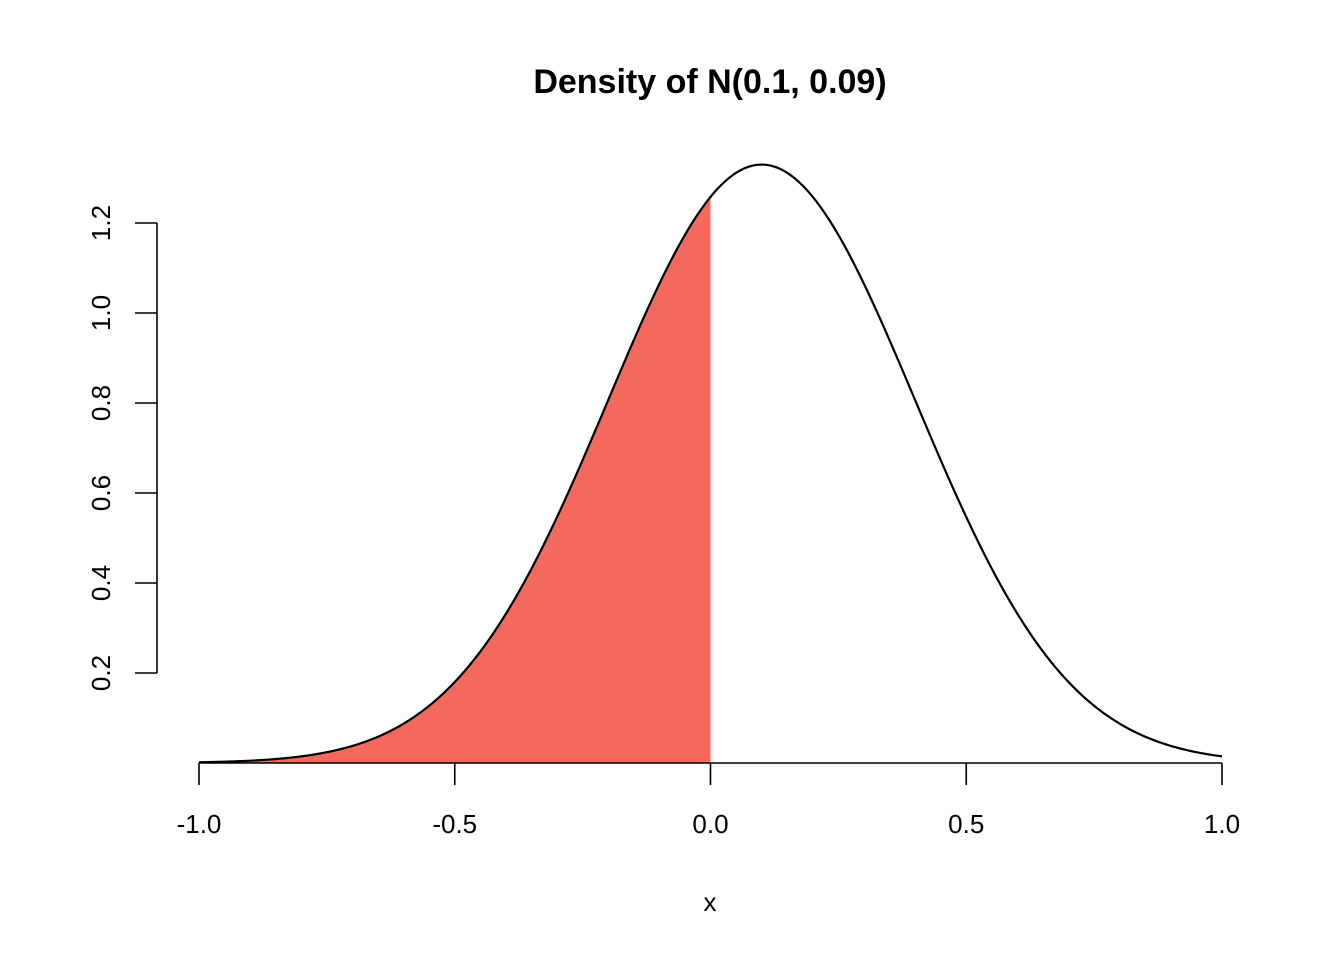 Image resolution: width=1344 pixels, height=960 pixels. I want to click on y-tick-label: 1.2, so click(101, 223).